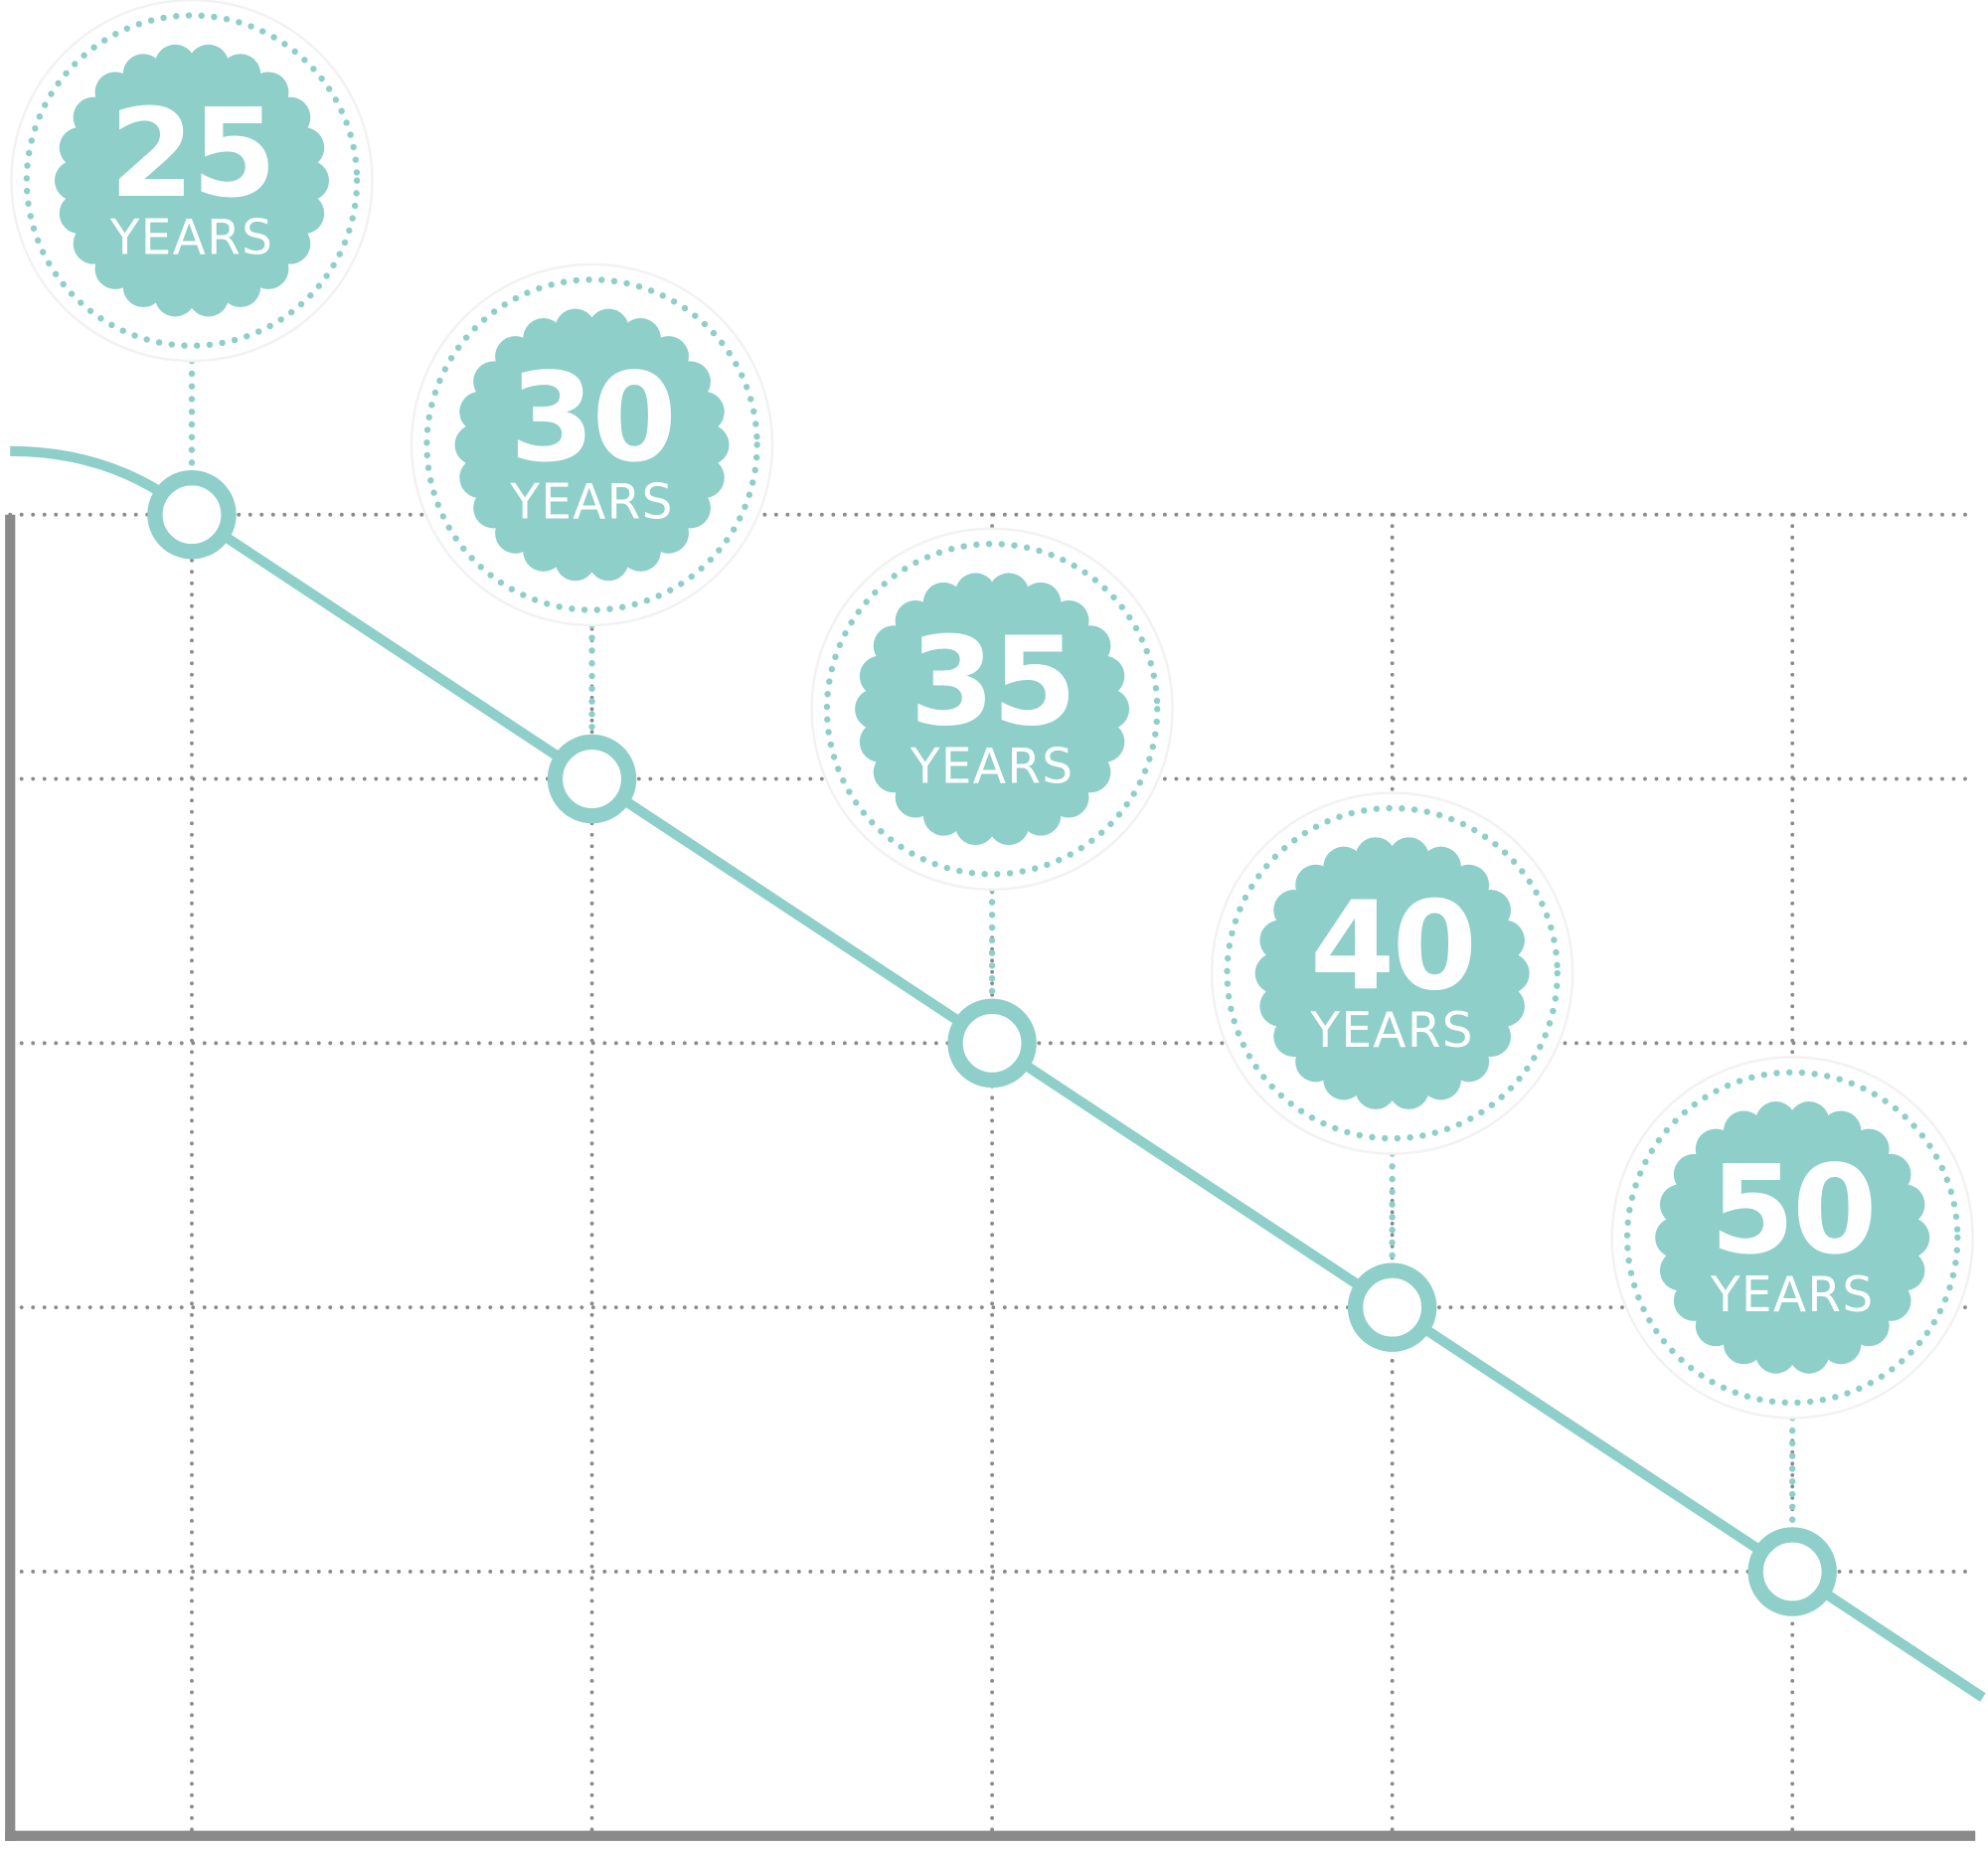 Image resolution: width=1988 pixels, height=1850 pixels. What do you see at coordinates (592, 418) in the screenshot?
I see `badge-number: 30` at bounding box center [592, 418].